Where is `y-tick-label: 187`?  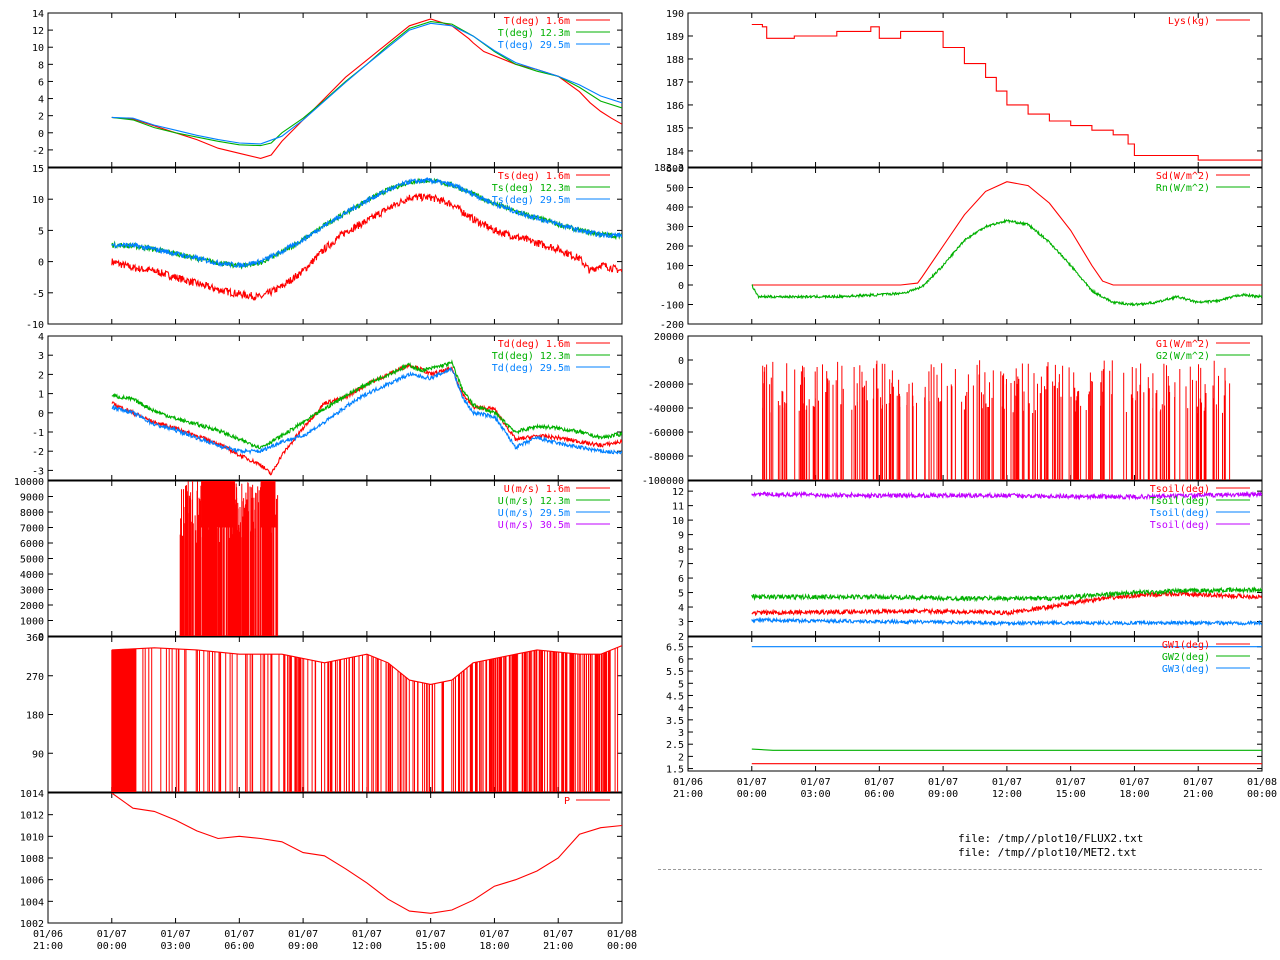 y-tick-label: 187 is located at coordinates (675, 83).